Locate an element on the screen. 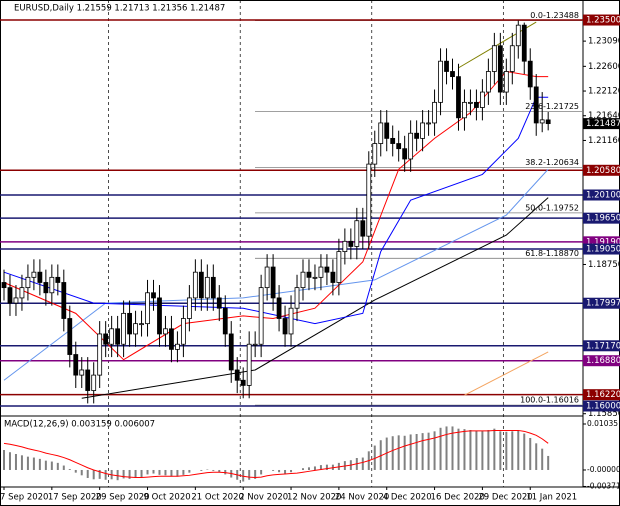 The height and width of the screenshot is (506, 620). level-label: 1.17170 is located at coordinates (603, 346).